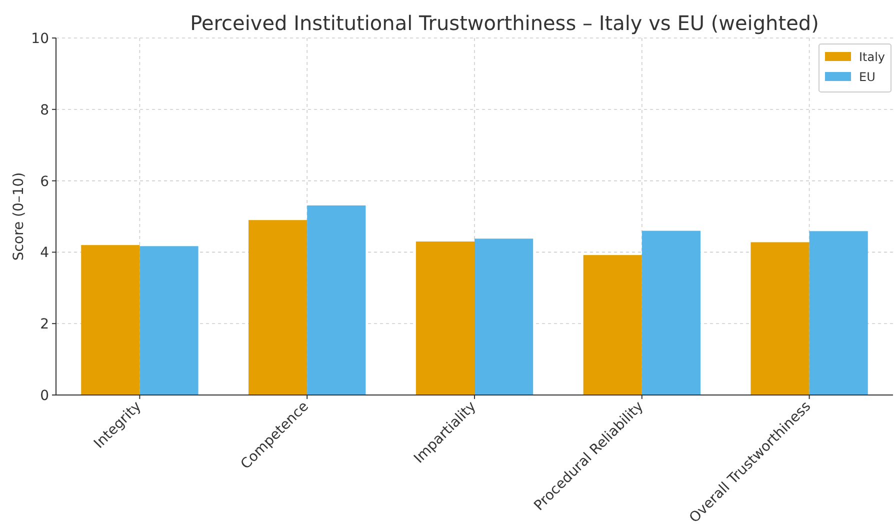  What do you see at coordinates (867, 77) in the screenshot?
I see `legend-label: EU` at bounding box center [867, 77].